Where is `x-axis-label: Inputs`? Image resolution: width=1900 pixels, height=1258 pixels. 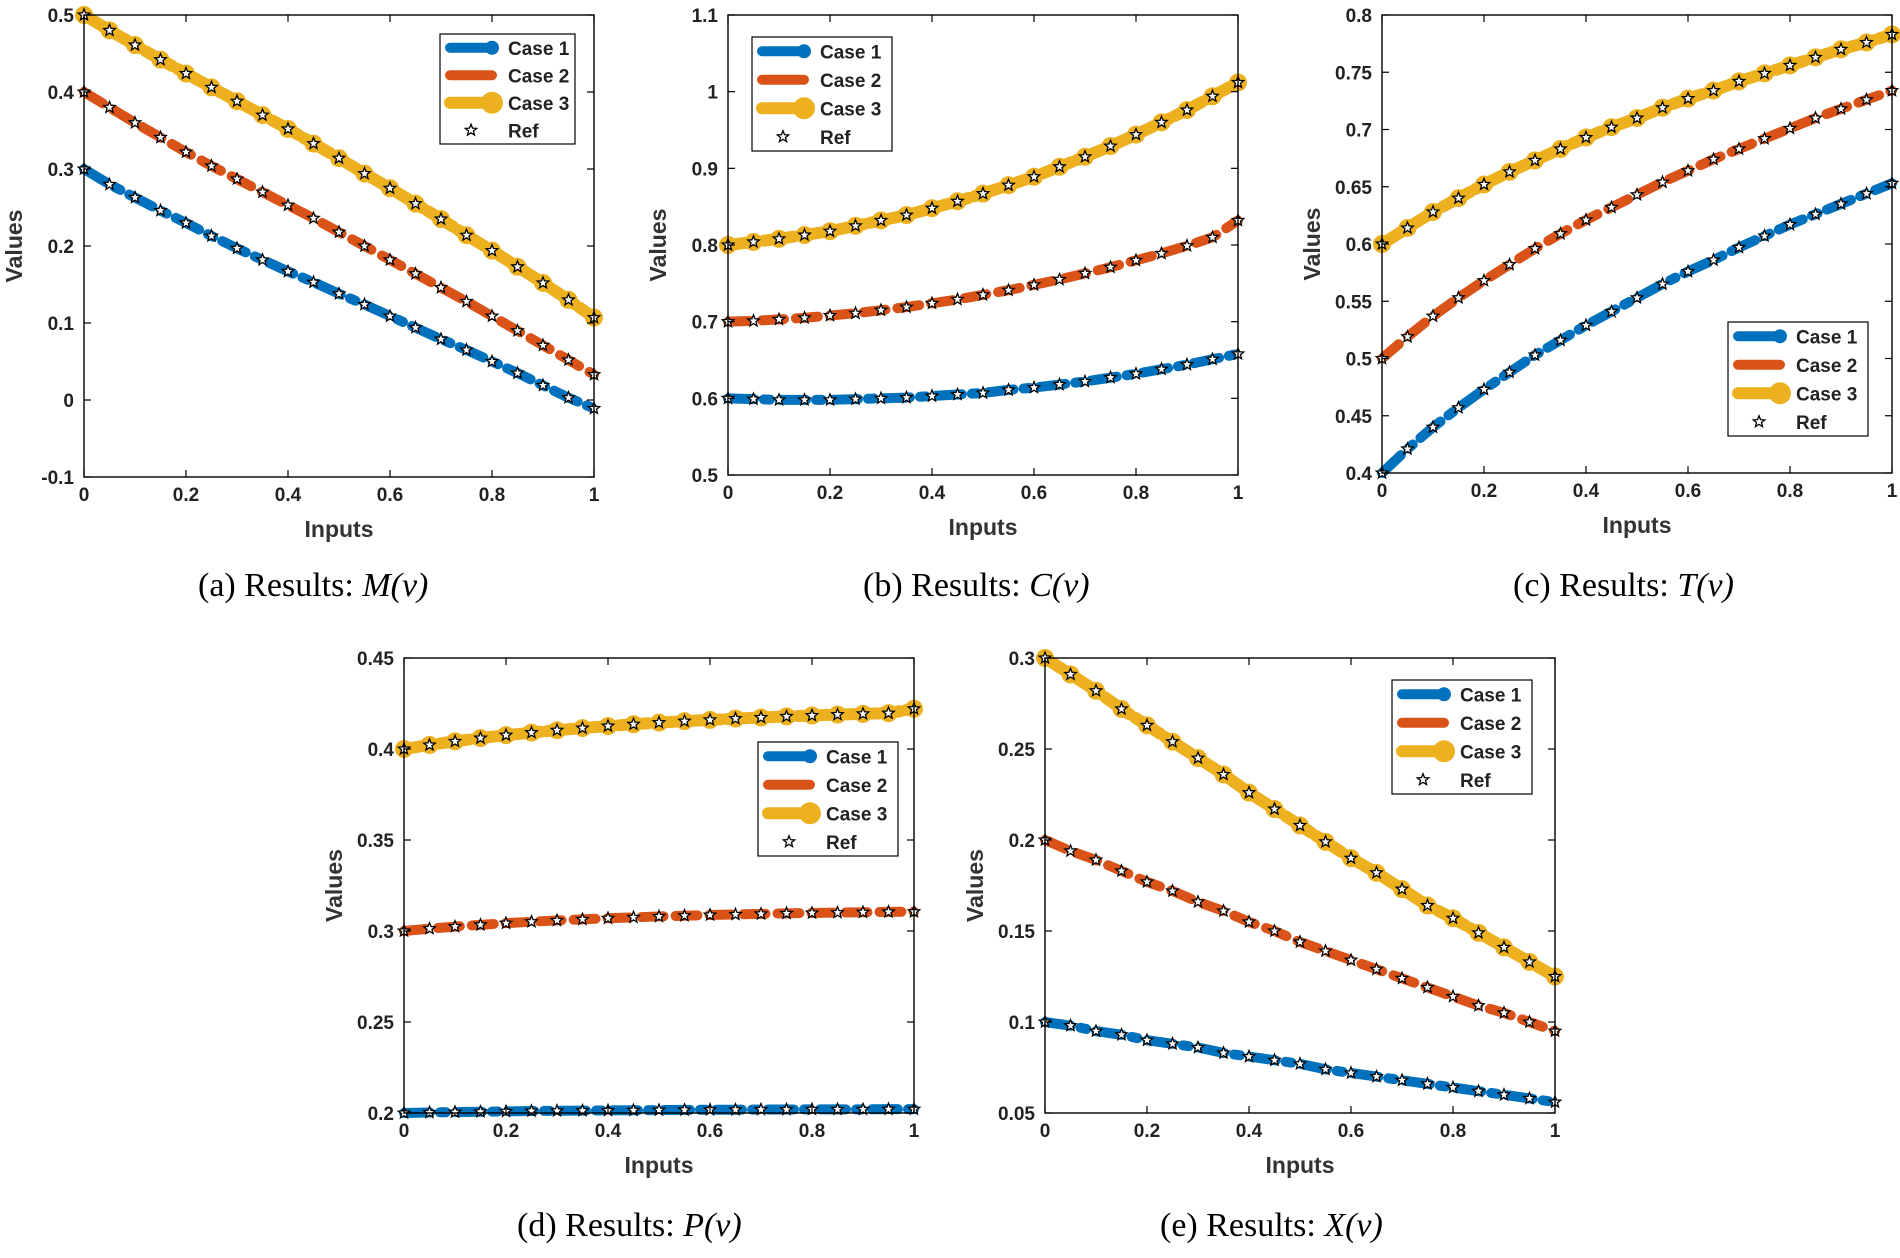 x-axis-label: Inputs is located at coordinates (983, 527).